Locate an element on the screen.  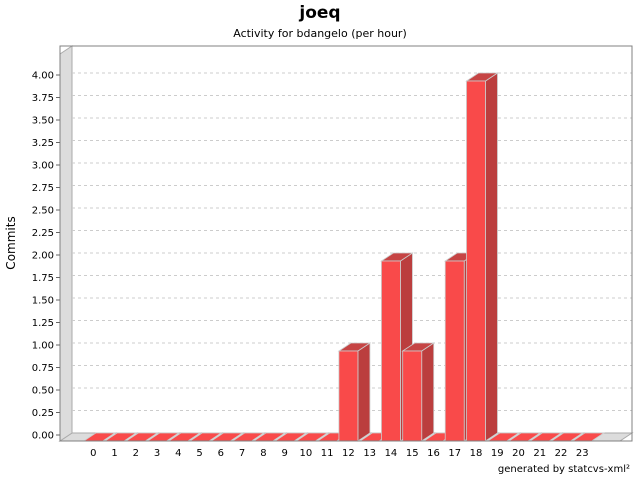
y-tick-label: 3.25 is located at coordinates (43, 143).